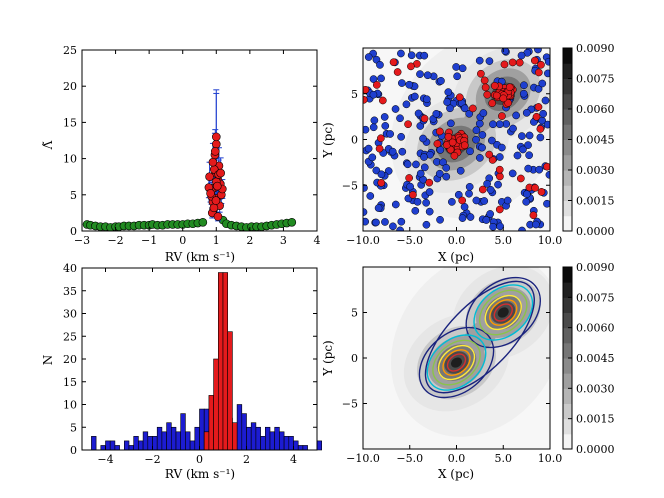  I want to click on xy-scatter-ylabel: Y (pc), so click(328, 140).